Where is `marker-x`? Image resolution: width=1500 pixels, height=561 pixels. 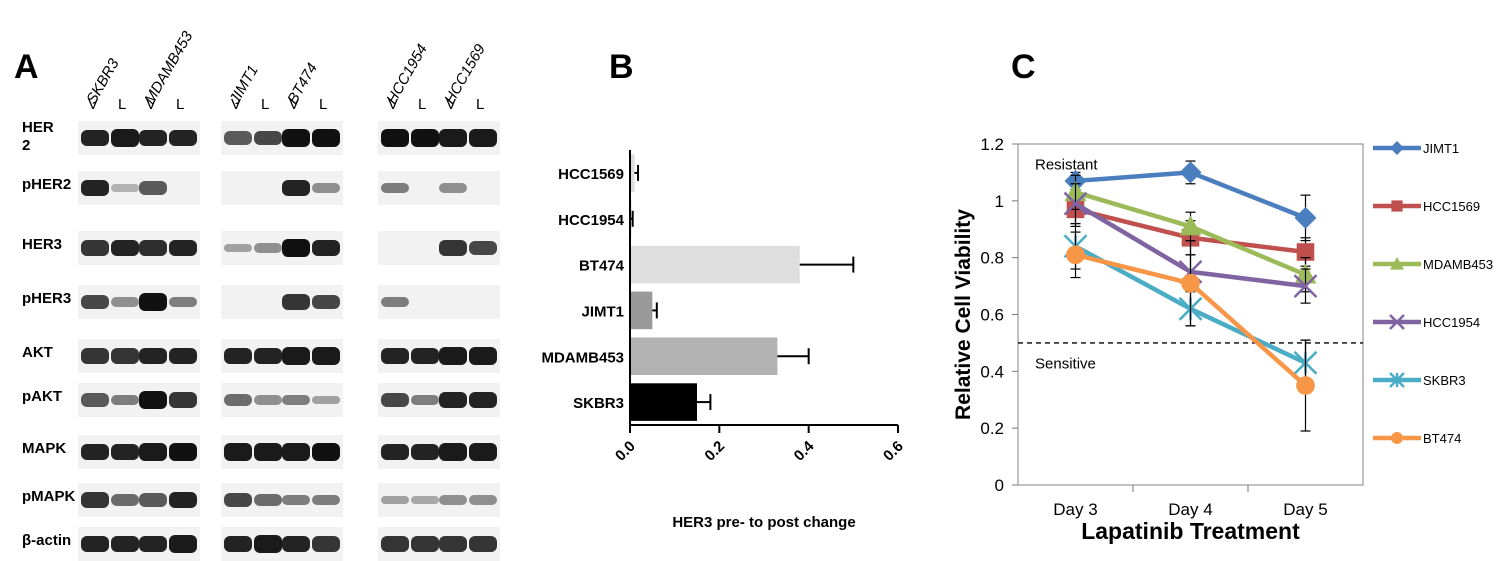
marker-x is located at coordinates (1397, 322).